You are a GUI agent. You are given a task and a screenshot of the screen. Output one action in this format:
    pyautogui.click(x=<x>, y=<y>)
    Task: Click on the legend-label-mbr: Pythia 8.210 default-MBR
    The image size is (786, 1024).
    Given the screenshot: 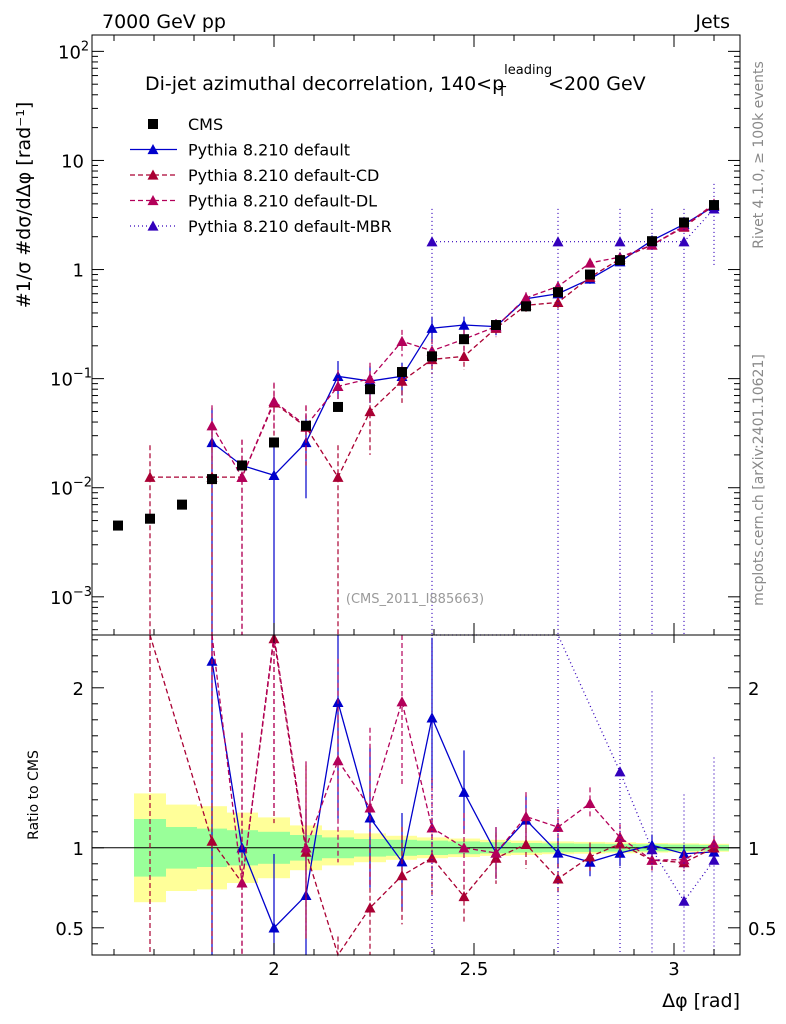 What is the action you would take?
    pyautogui.click(x=290, y=226)
    